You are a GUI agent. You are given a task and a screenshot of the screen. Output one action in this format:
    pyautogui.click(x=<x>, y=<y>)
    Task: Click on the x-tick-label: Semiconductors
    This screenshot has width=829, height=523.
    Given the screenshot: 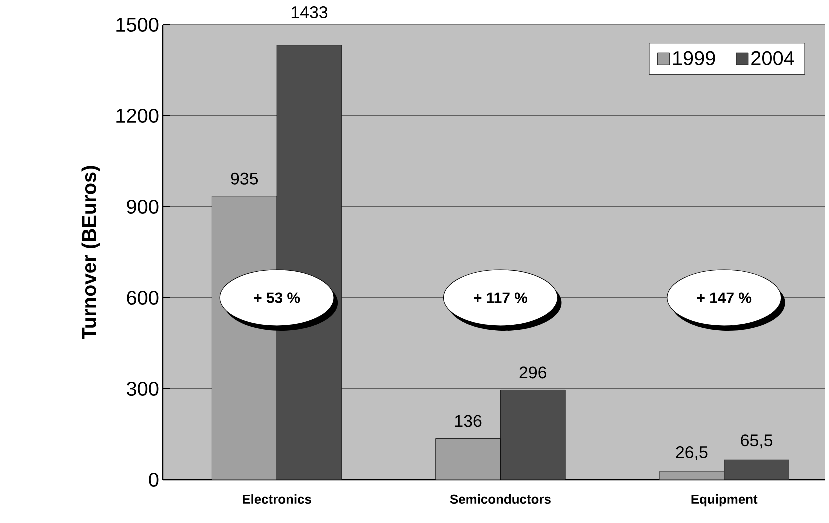 What is the action you would take?
    pyautogui.click(x=500, y=499)
    